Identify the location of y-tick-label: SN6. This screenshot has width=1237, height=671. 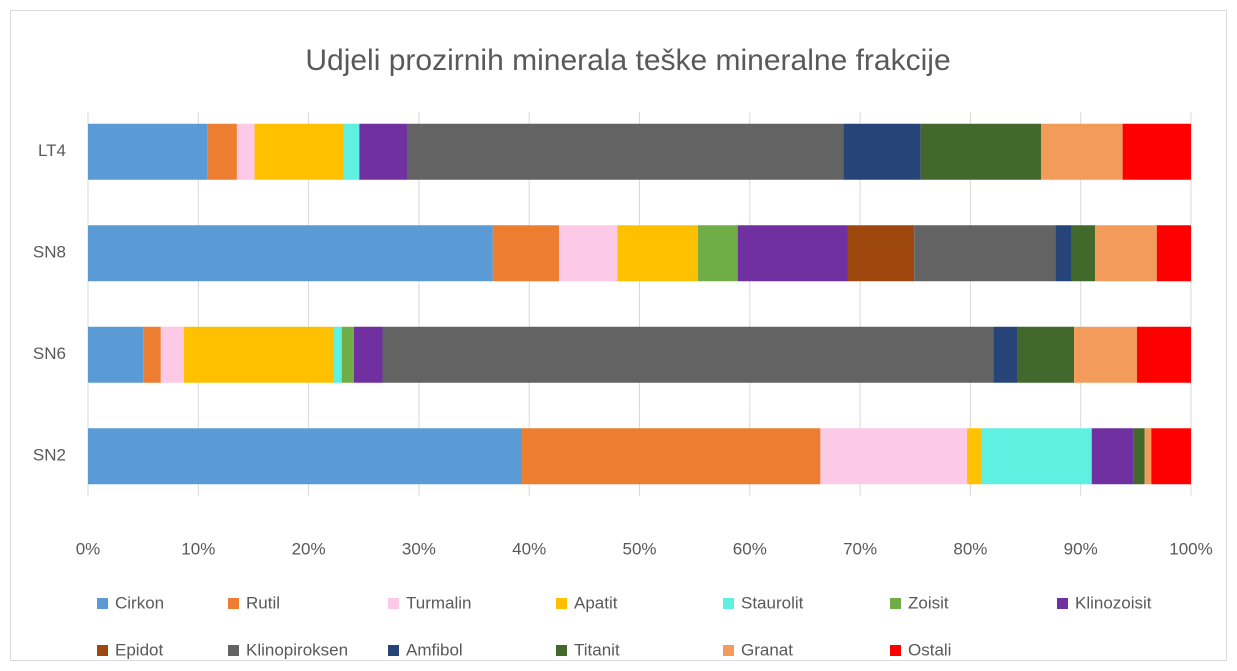
(49, 353).